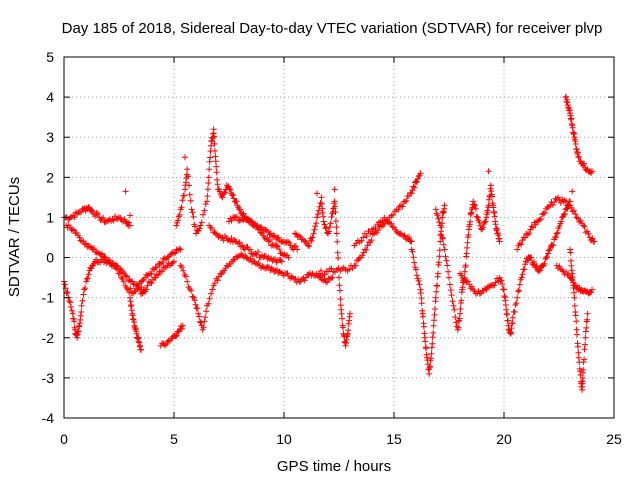  I want to click on x-axis-label: GPS time / hours, so click(334, 466).